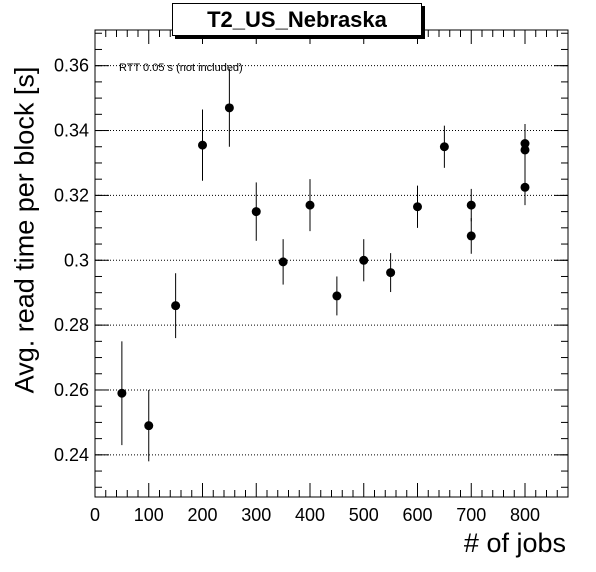  What do you see at coordinates (310, 515) in the screenshot?
I see `x-tick-label: 400` at bounding box center [310, 515].